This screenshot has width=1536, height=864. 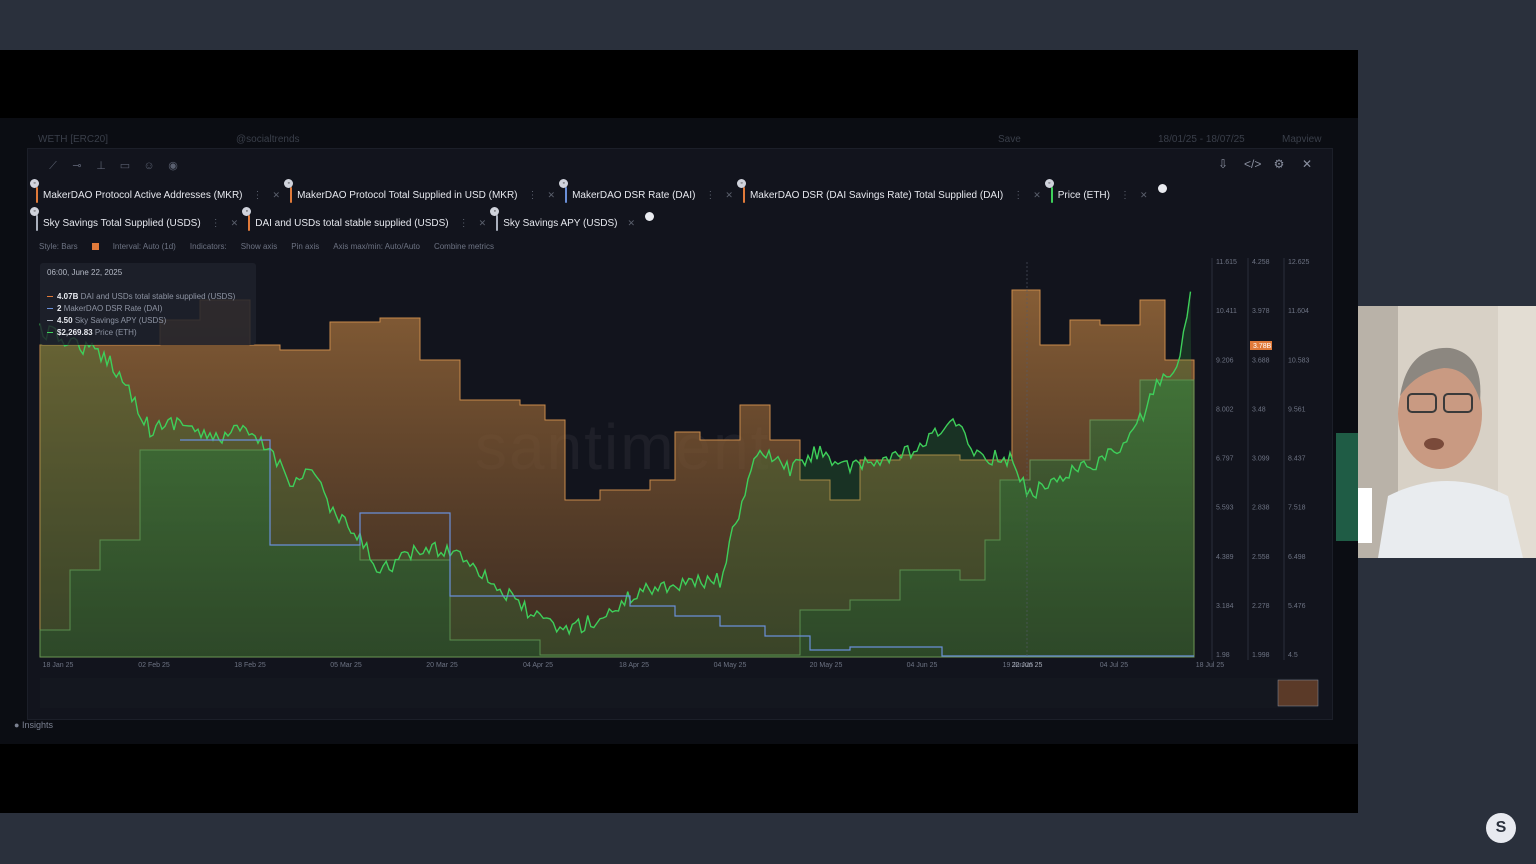 I want to click on y-tick-label: 3.184, so click(x=1225, y=606).